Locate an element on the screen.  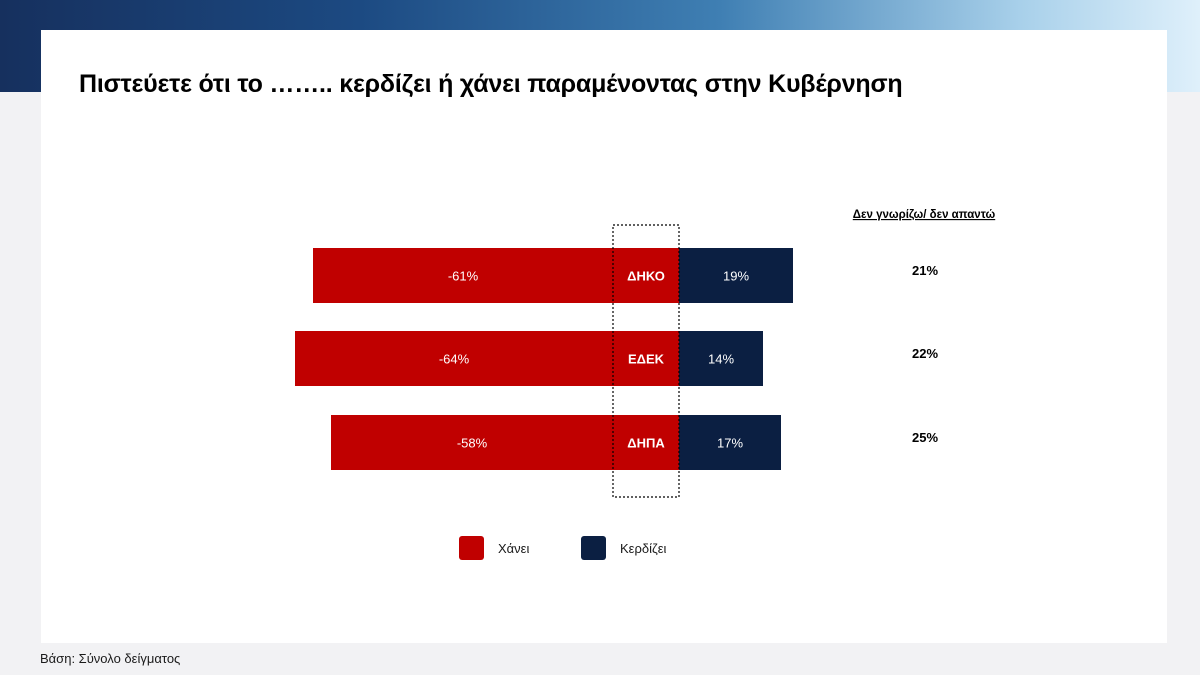
dont-know-values-group: 21% 22% 25% is located at coordinates (925, 354).